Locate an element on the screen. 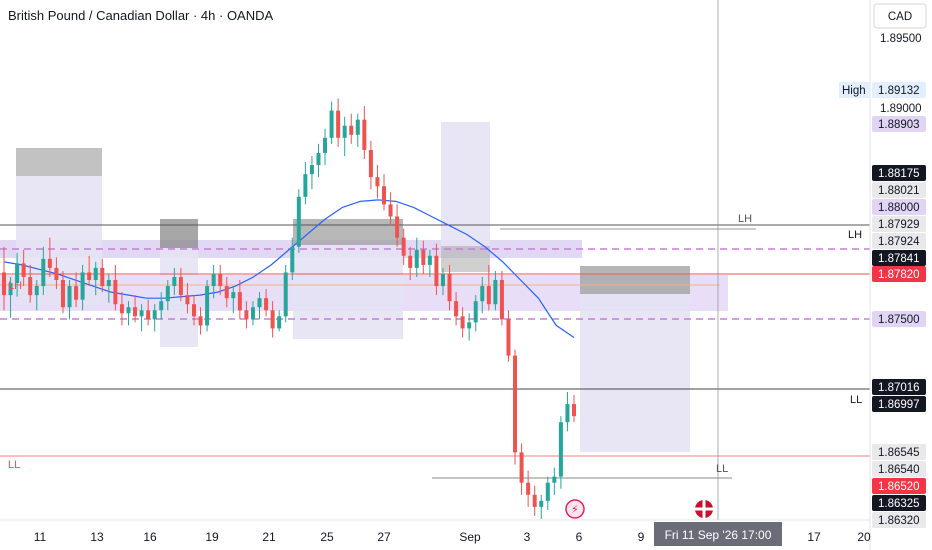 This screenshot has width=932, height=550. economic-event-icon is located at coordinates (575, 509).